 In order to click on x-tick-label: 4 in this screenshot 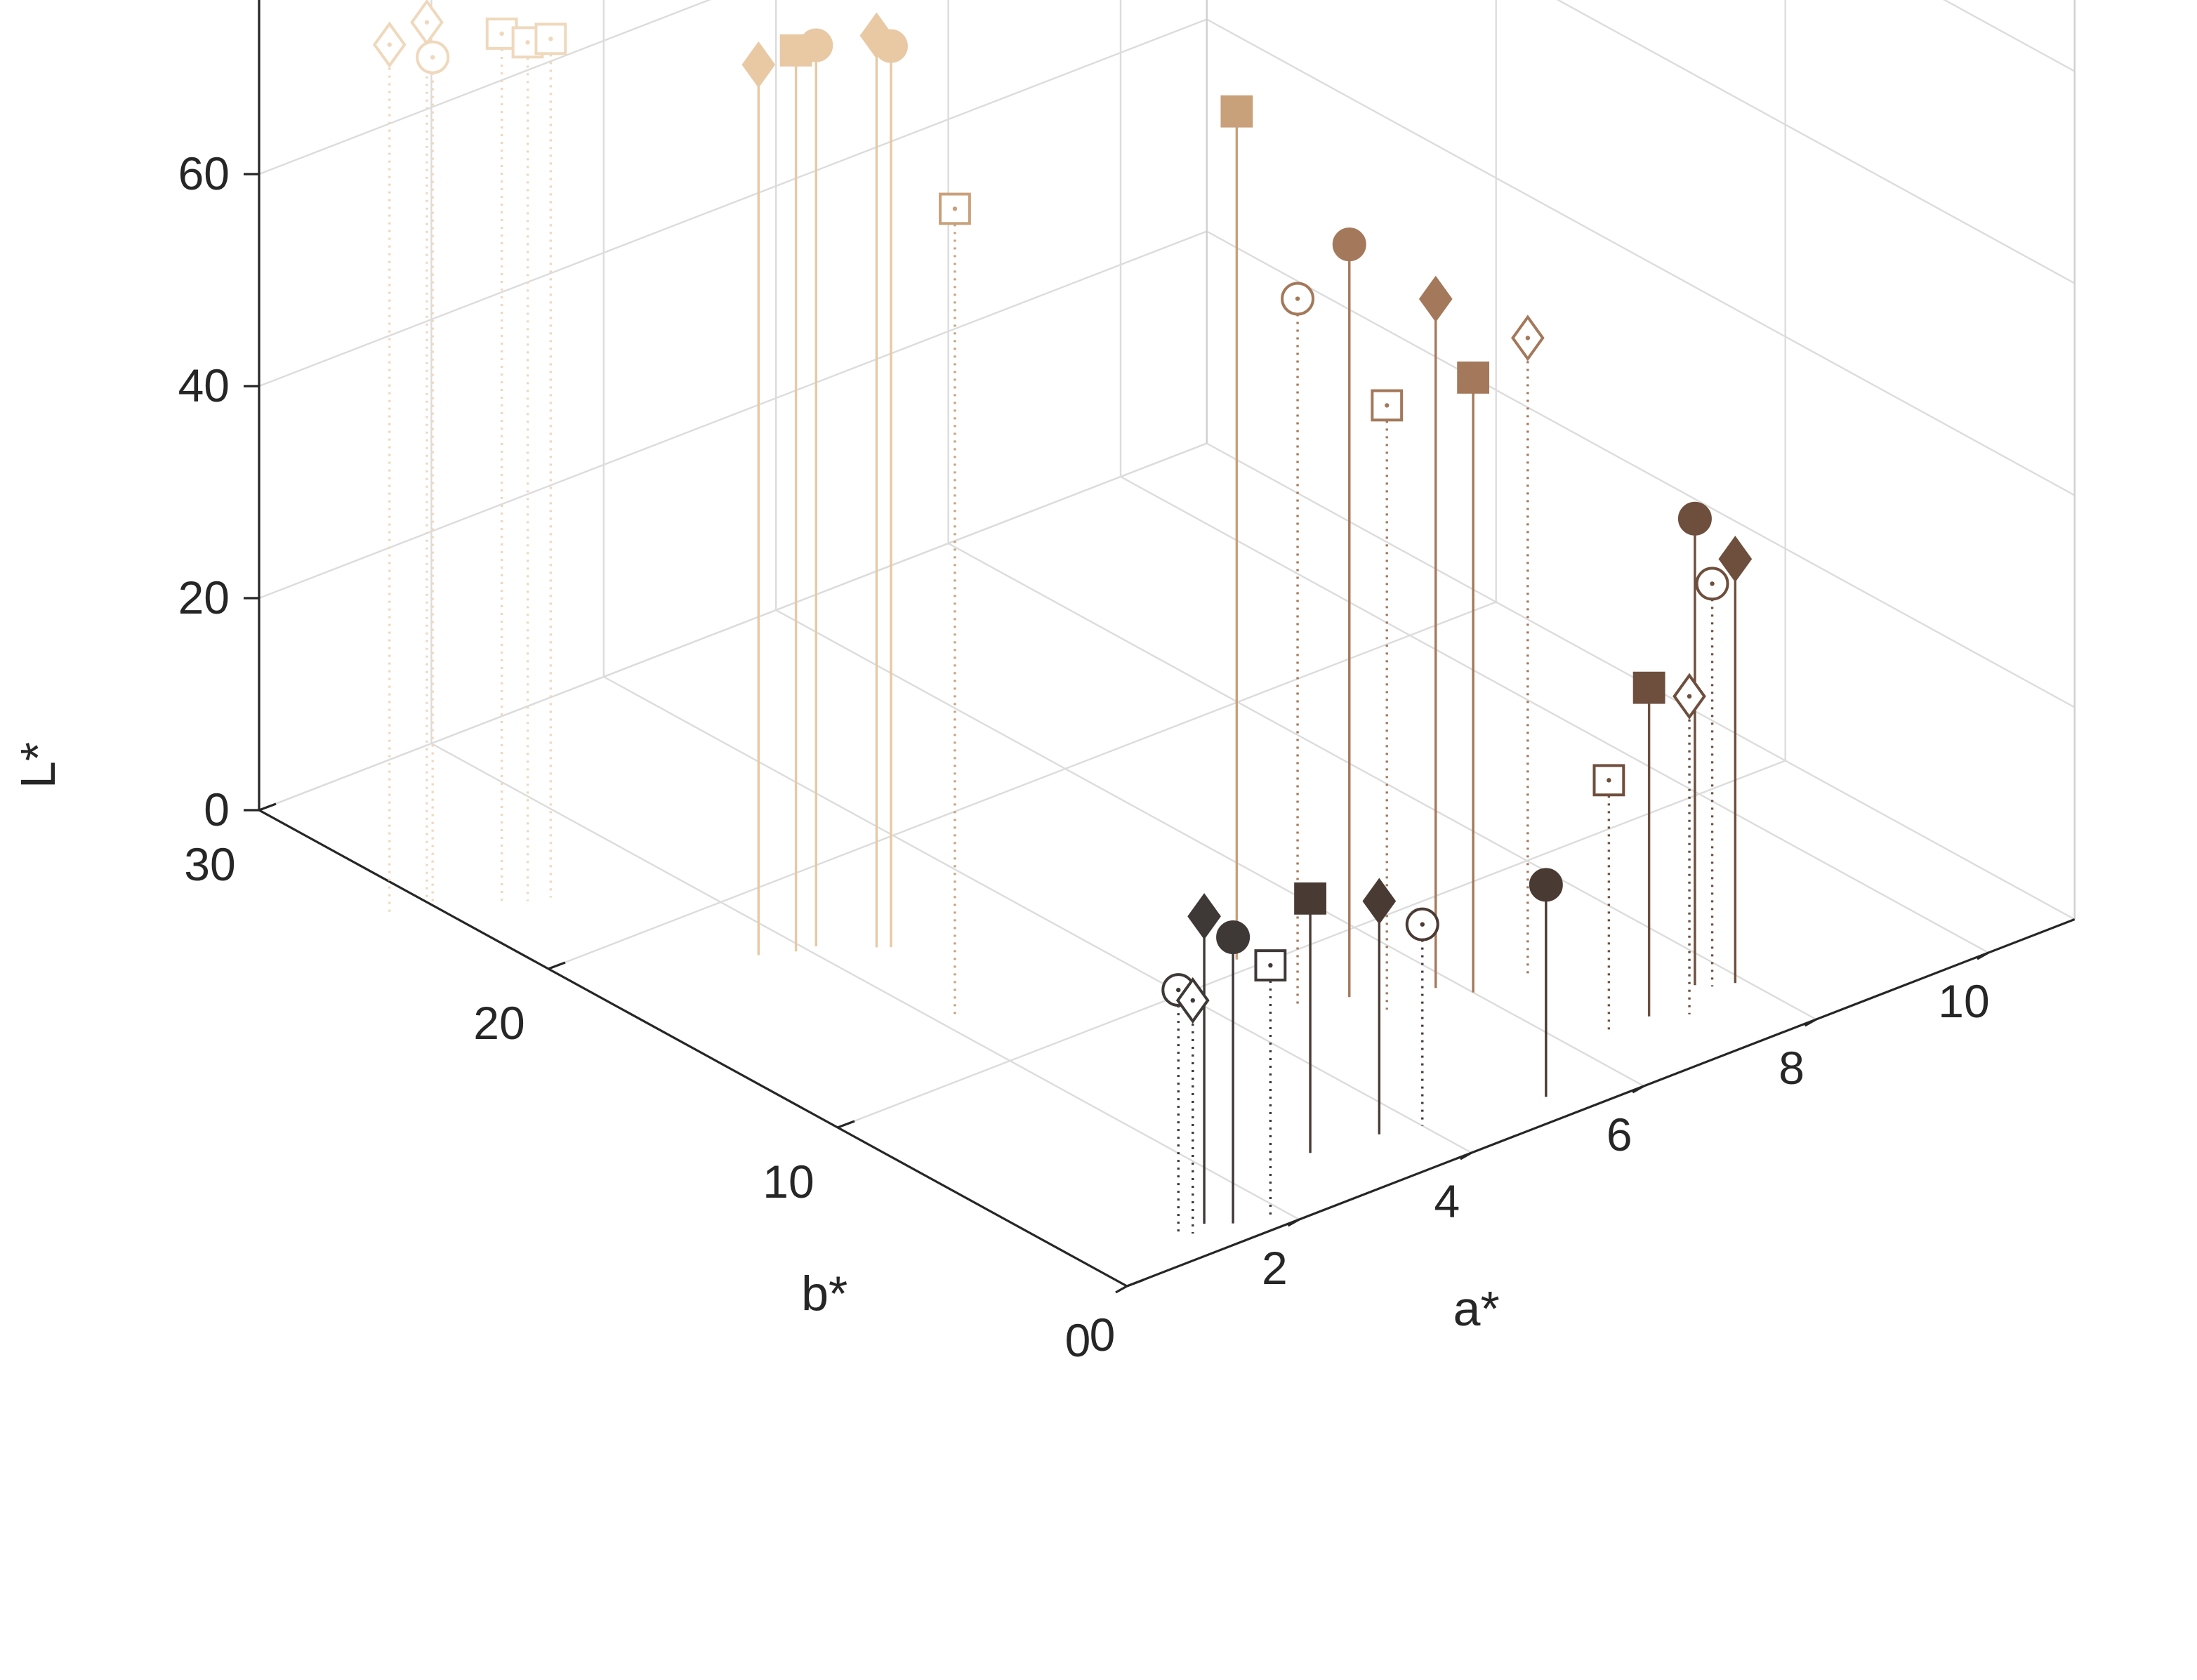, I will do `click(1447, 1201)`.